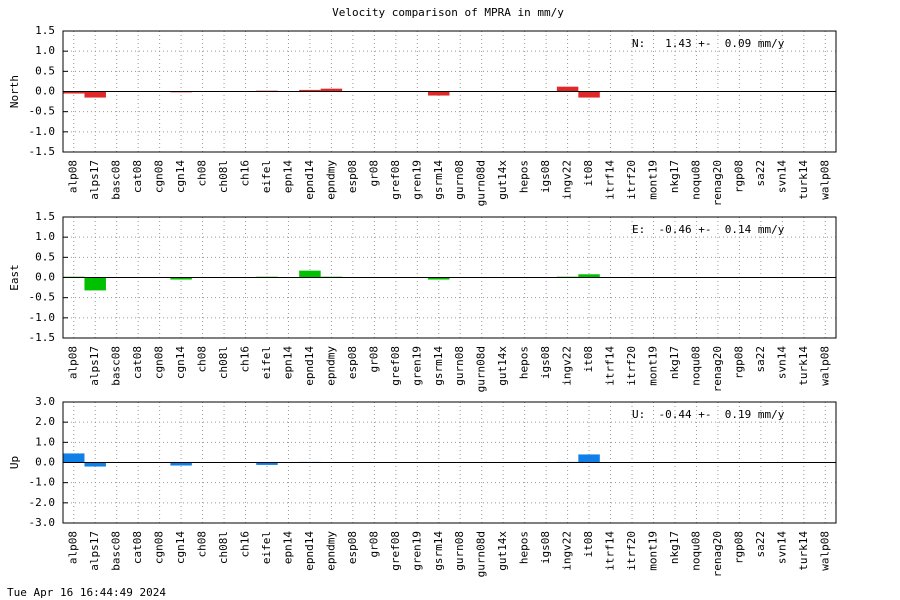 The height and width of the screenshot is (600, 900). I want to click on x-tick-label: cat08, so click(137, 176).